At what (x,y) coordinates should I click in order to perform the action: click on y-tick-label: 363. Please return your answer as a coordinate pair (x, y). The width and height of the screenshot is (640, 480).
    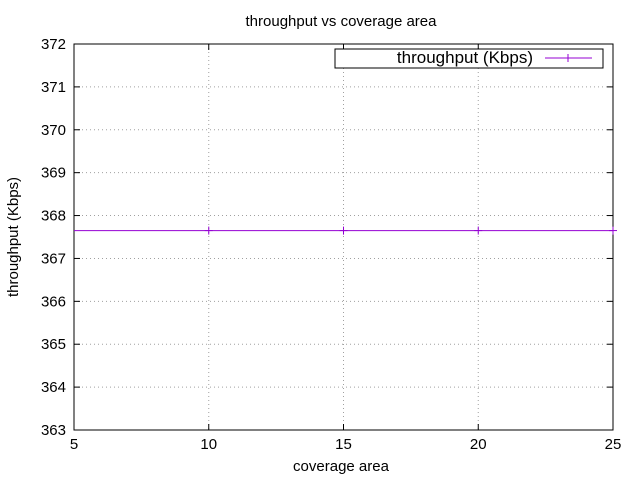
    Looking at the image, I should click on (53, 430).